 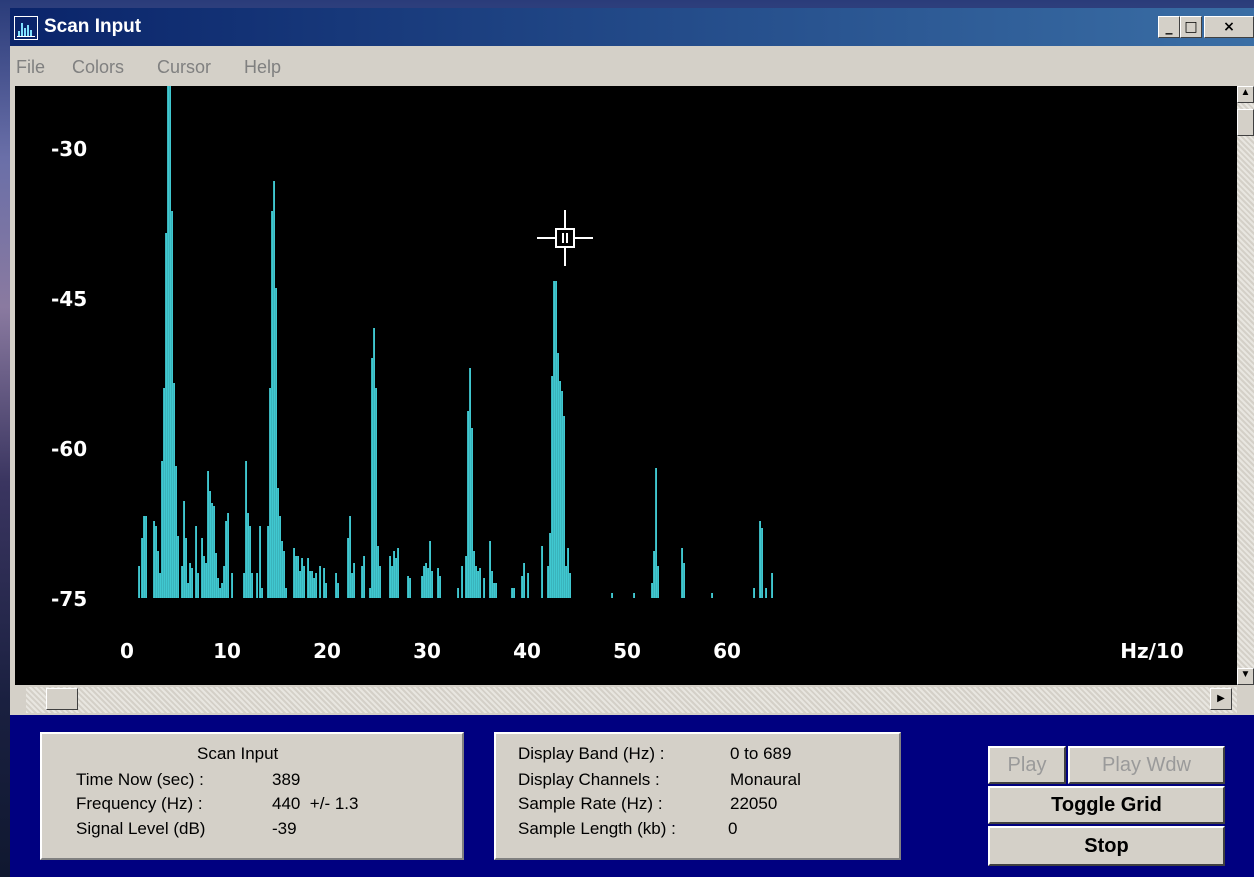 What do you see at coordinates (1106, 805) in the screenshot?
I see `toggle-grid-button: Toggle Grid` at bounding box center [1106, 805].